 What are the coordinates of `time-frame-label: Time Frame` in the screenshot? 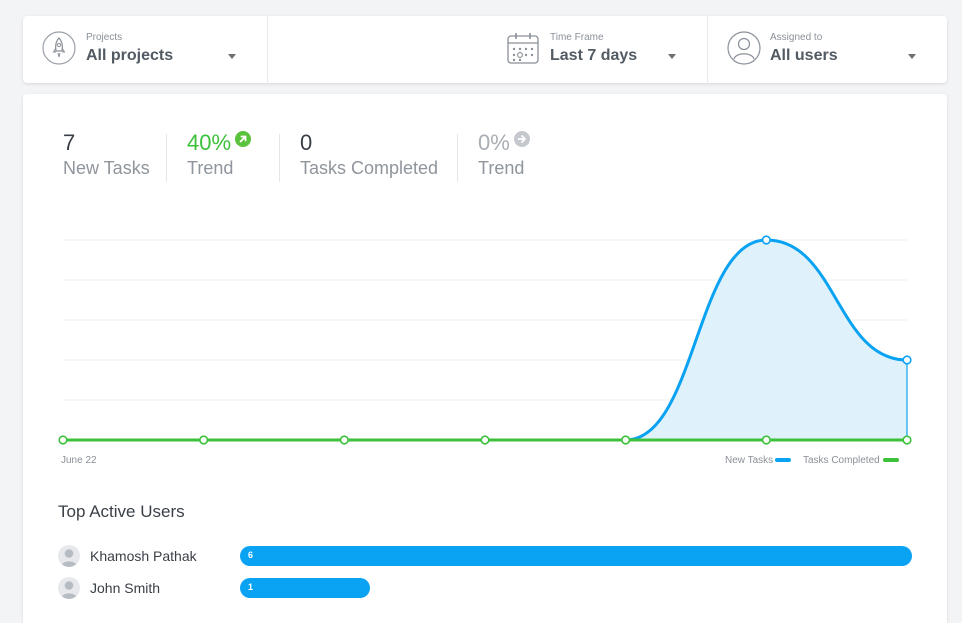 It's located at (577, 37).